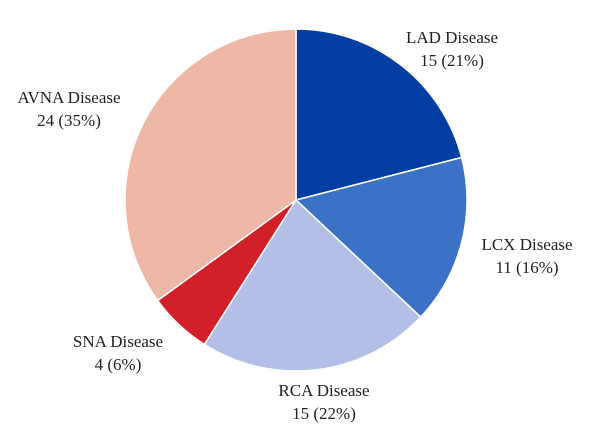  I want to click on label-lad-value: 15 (21%), so click(452, 60).